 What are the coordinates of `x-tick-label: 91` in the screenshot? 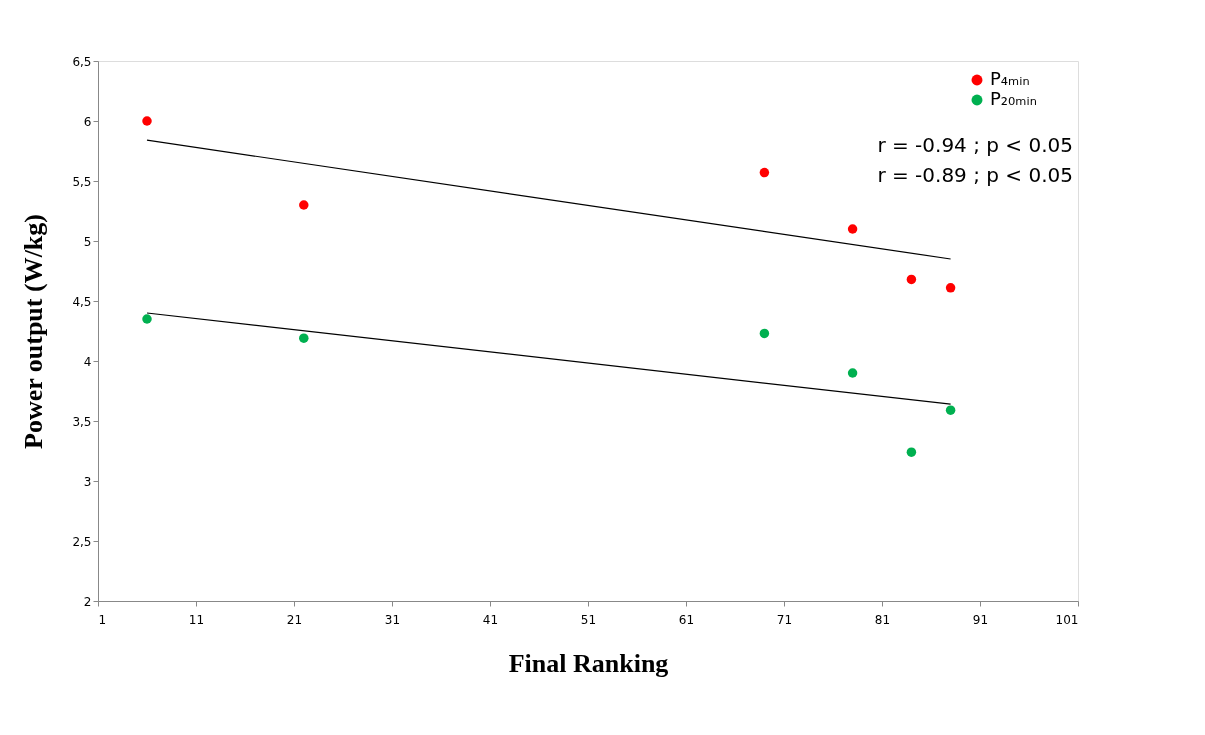 It's located at (980, 619).